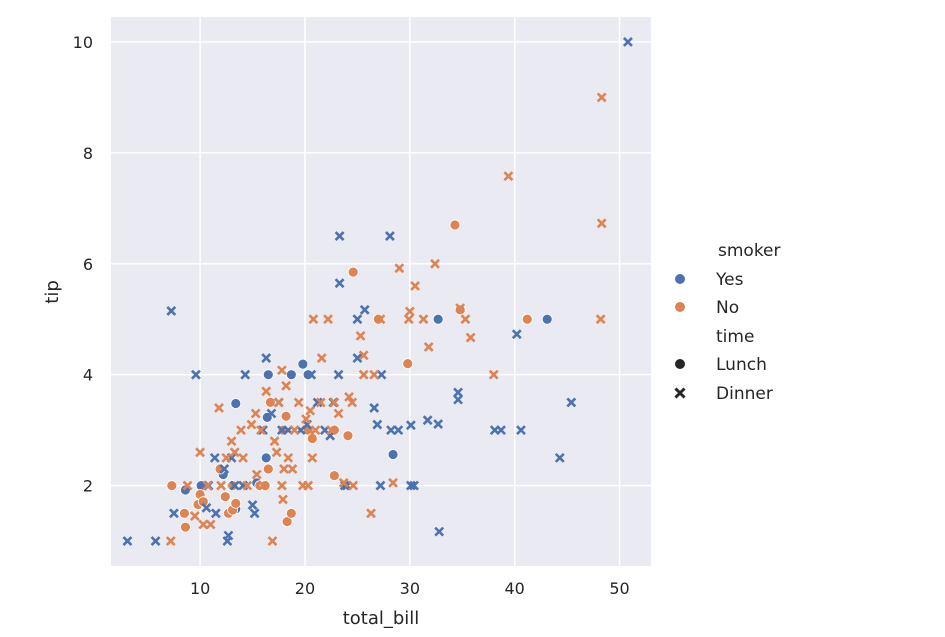 This screenshot has width=945, height=637. What do you see at coordinates (749, 251) in the screenshot?
I see `legend-hue-title: smoker` at bounding box center [749, 251].